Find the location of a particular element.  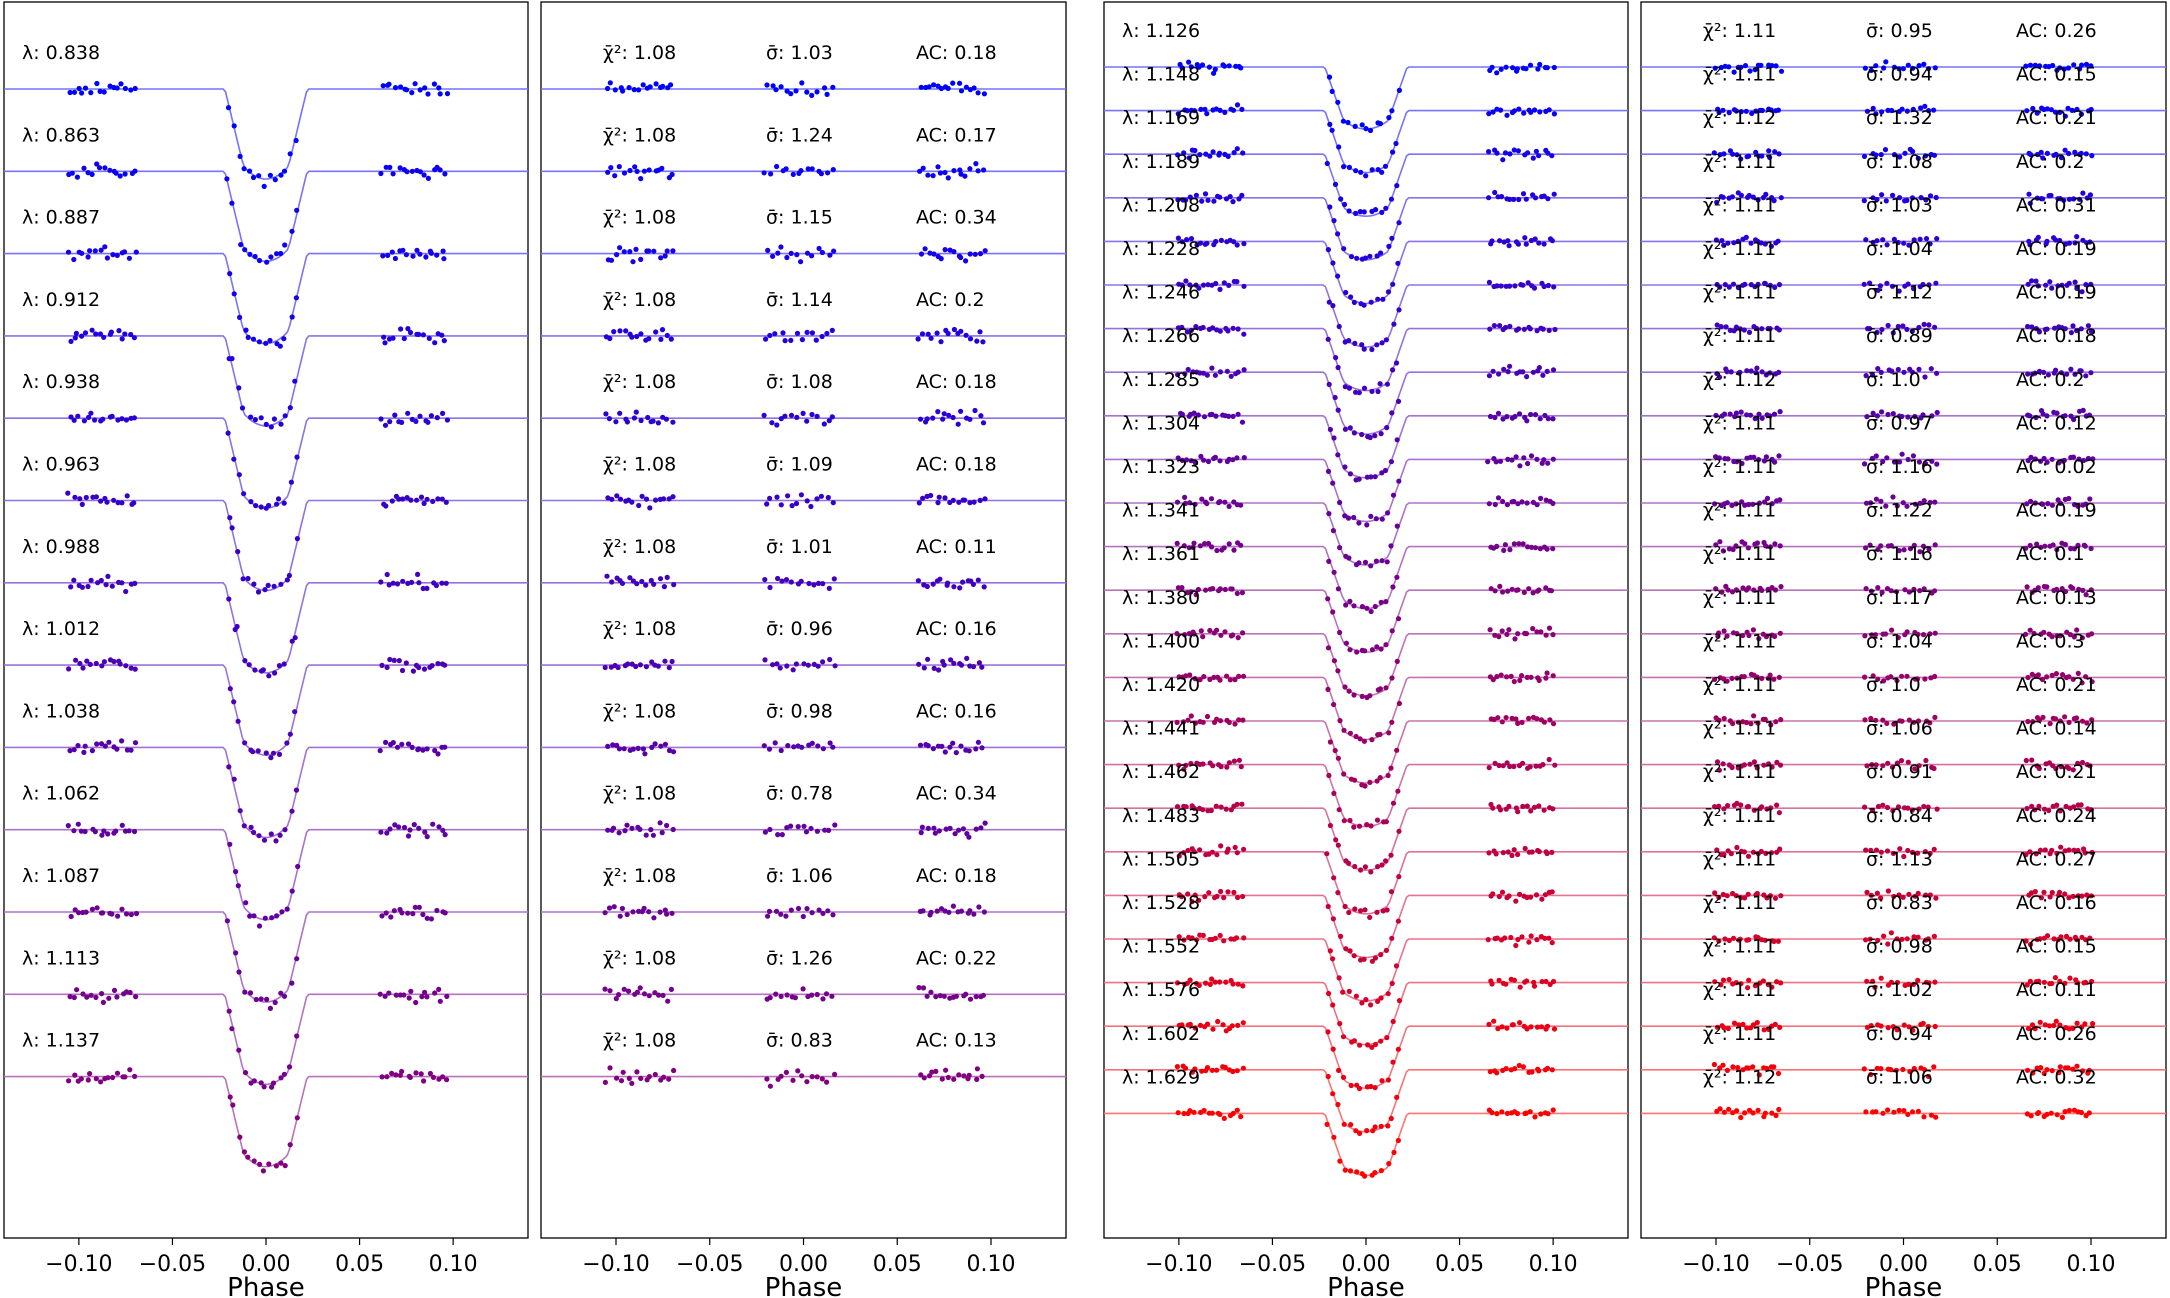

ac-label: AC: 0.22 is located at coordinates (956, 958).